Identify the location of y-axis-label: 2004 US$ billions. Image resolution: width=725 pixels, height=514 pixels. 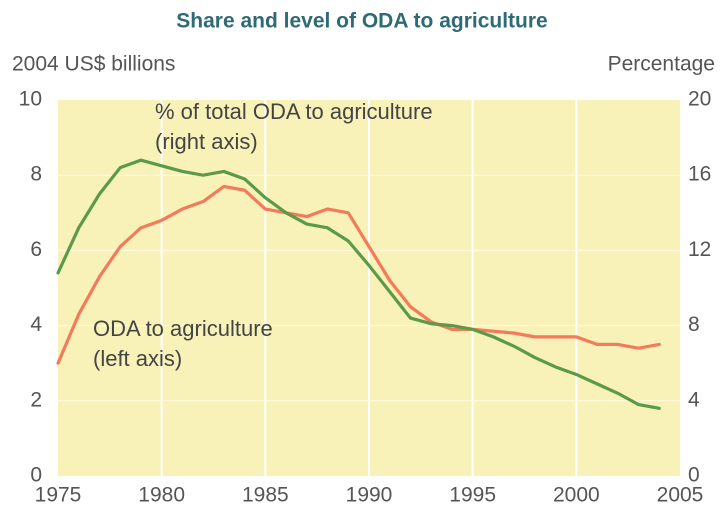
(93, 64).